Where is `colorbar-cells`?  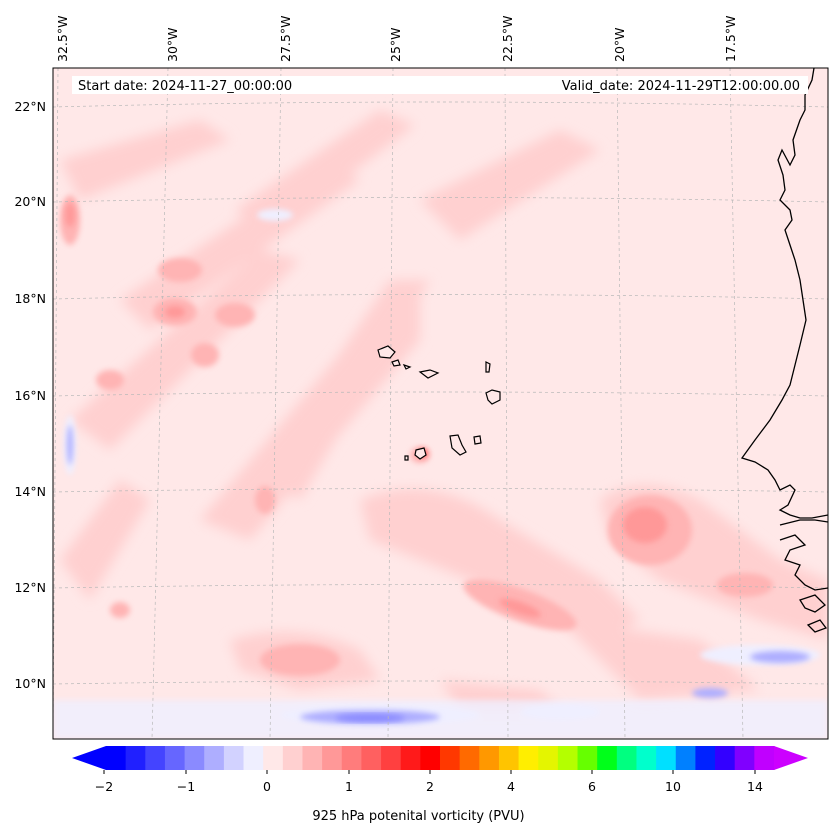 colorbar-cells is located at coordinates (440, 758).